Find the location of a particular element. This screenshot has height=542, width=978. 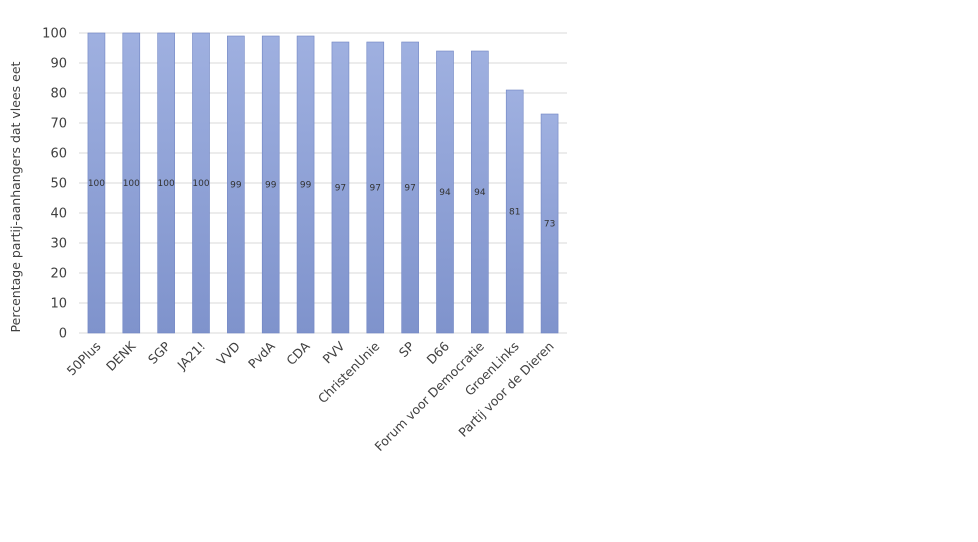

y-tick-label: 0 is located at coordinates (63, 334).